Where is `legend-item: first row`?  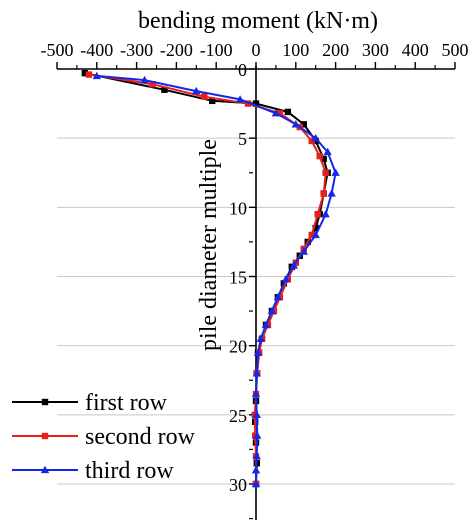
legend-item: first row is located at coordinates (90, 403).